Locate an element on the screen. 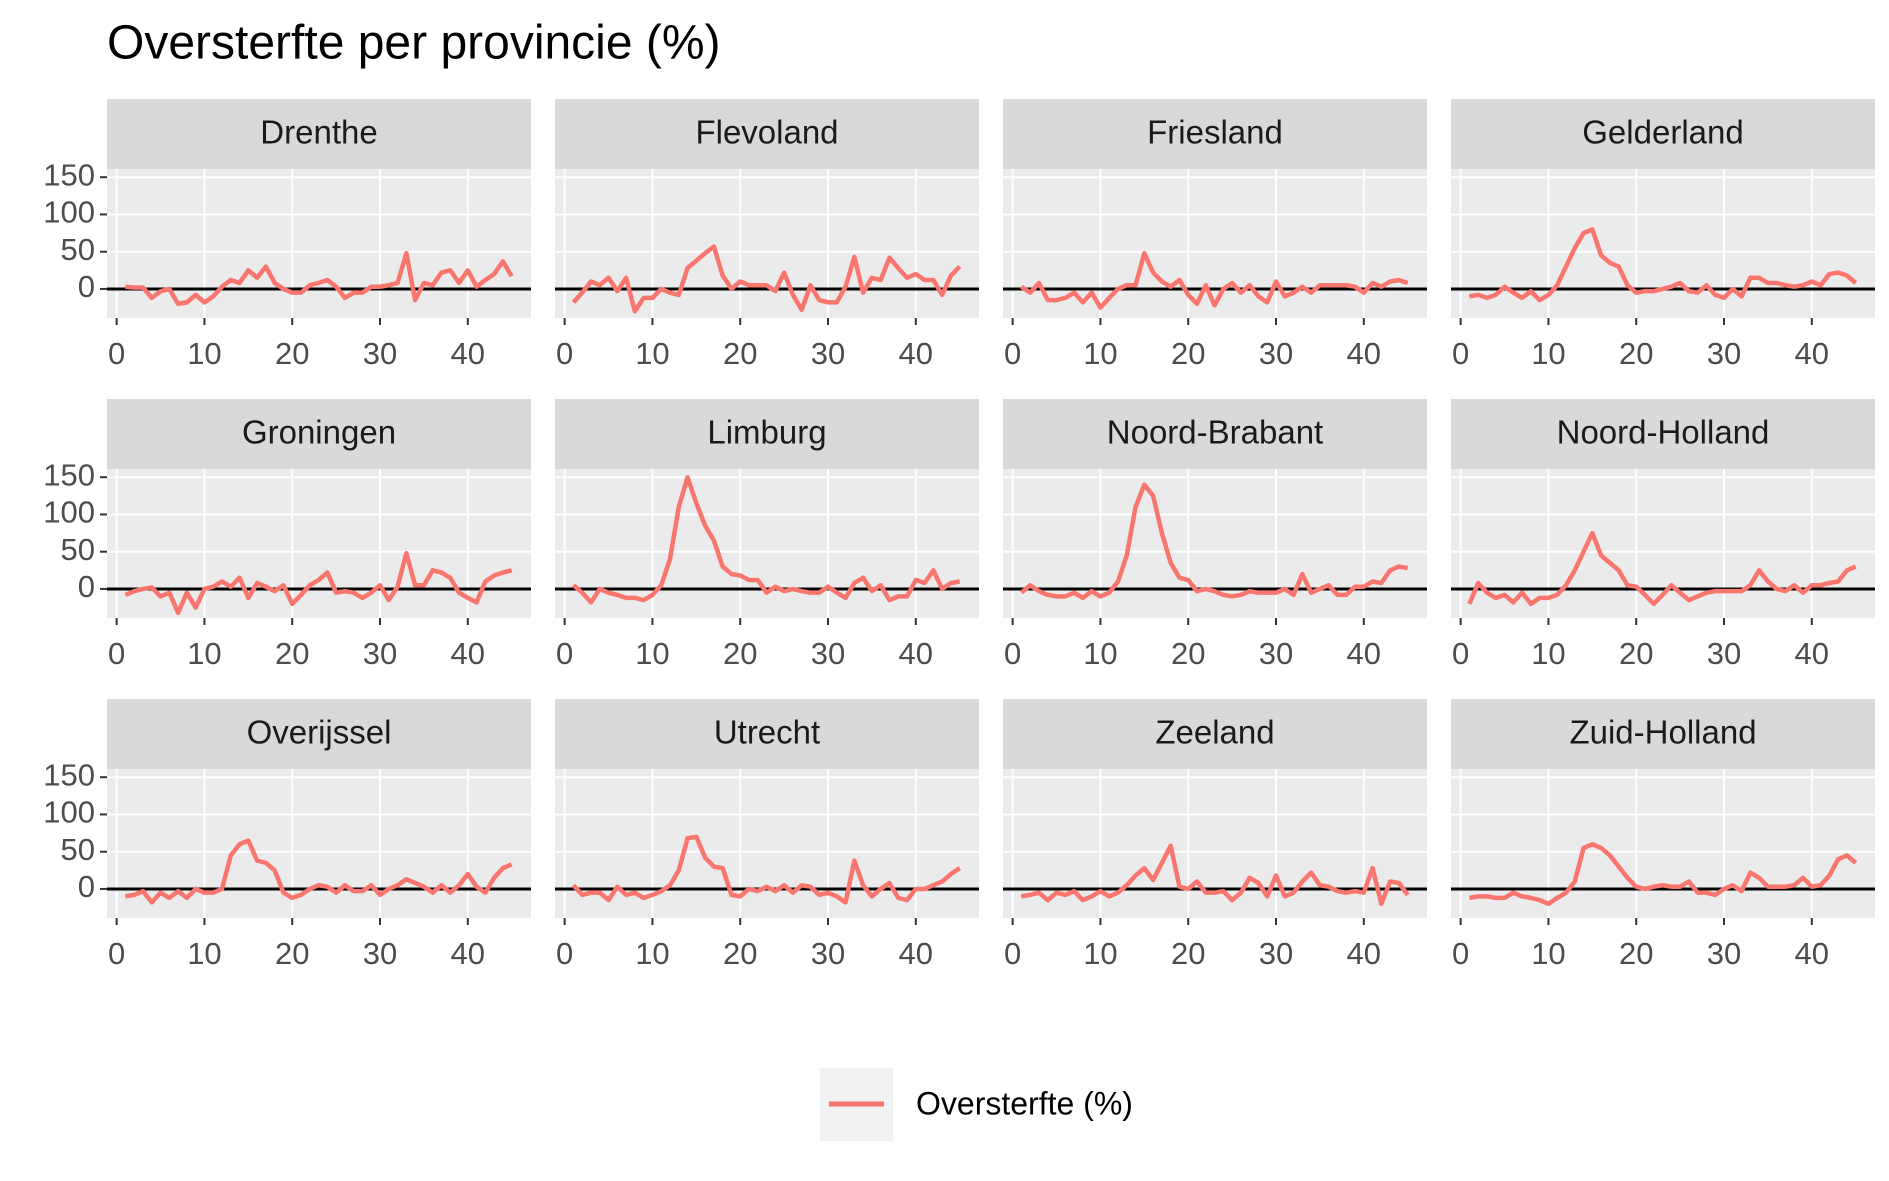 This screenshot has width=1889, height=1181. strip-label: Zuid-Holland is located at coordinates (1662, 732).